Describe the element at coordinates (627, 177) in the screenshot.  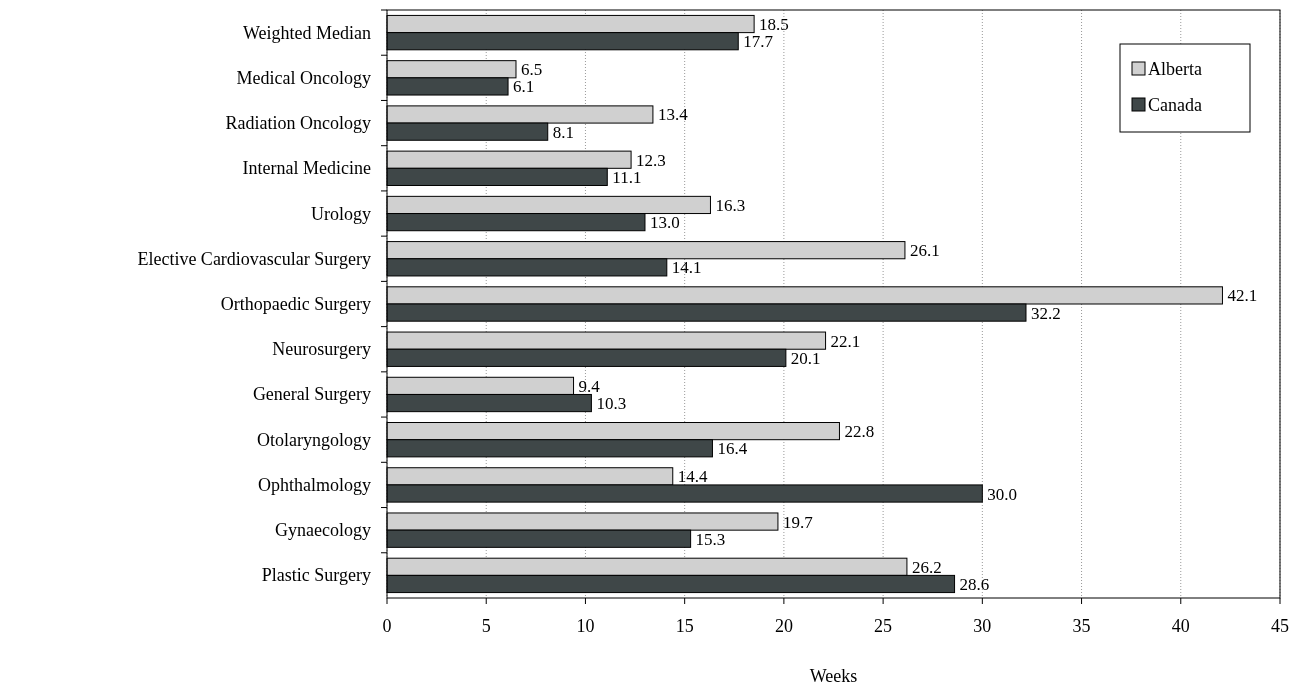
I see `data-label: 11.1` at that location.